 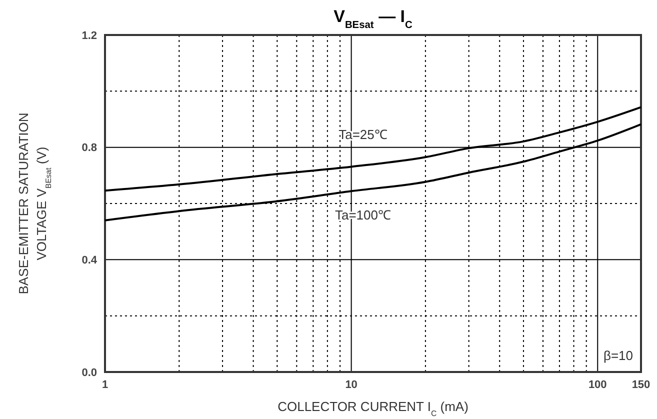 I want to click on x-tick-label: 1, so click(x=105, y=385).